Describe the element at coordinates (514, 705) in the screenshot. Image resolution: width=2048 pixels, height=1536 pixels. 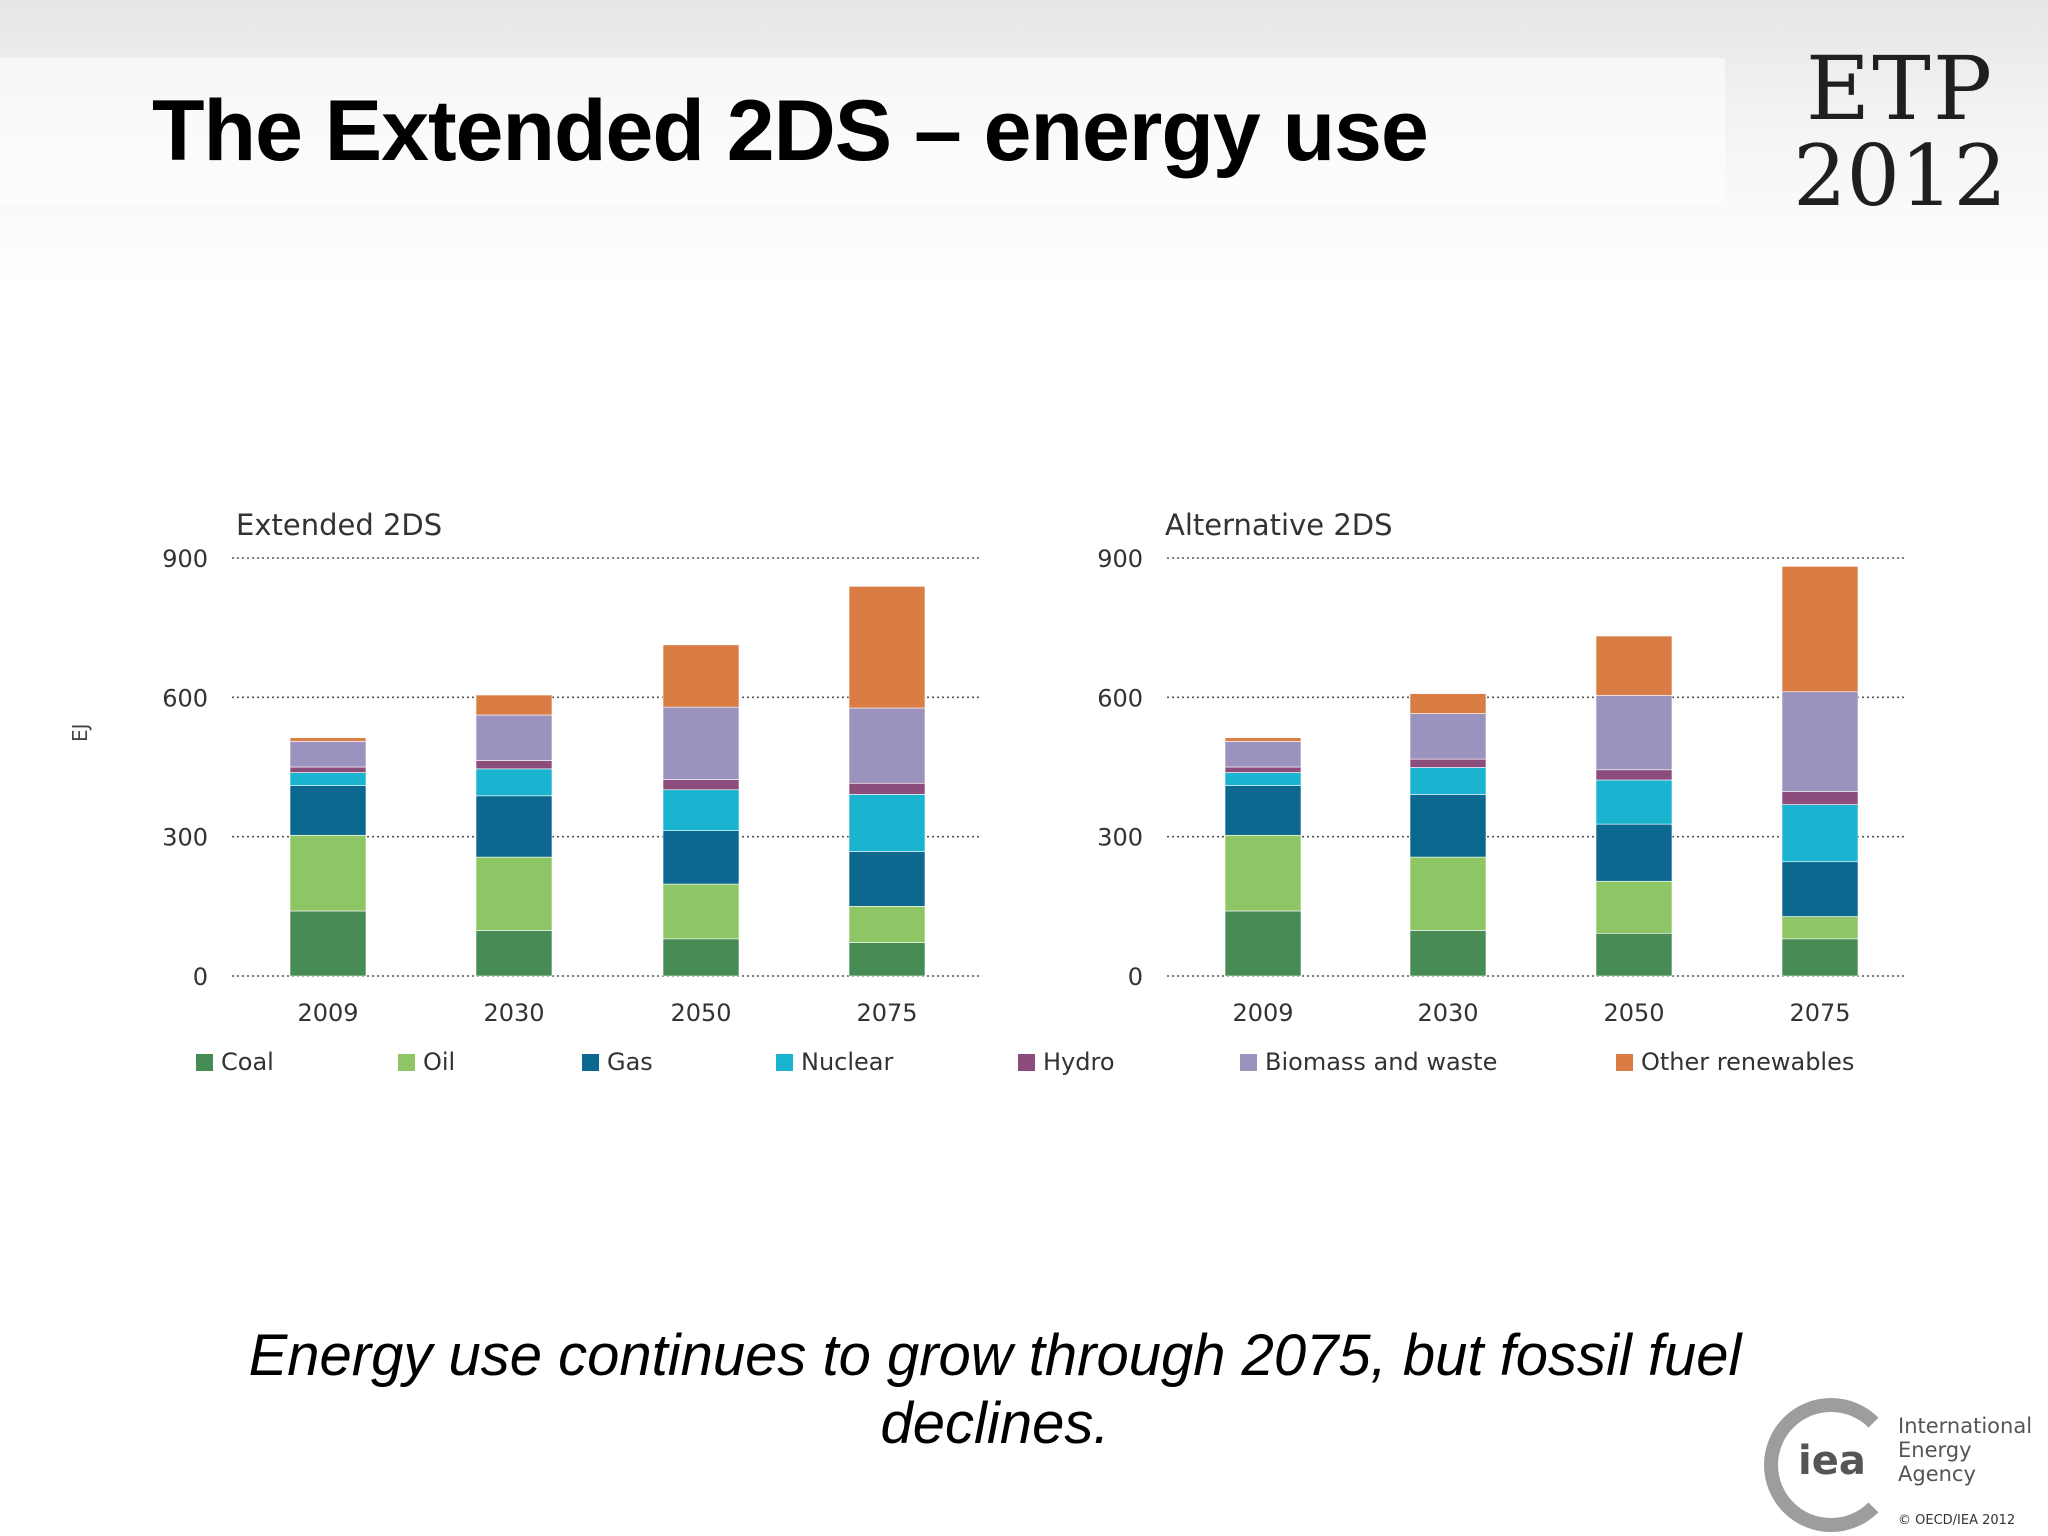
I see `bar-segment-other-renewables-2030` at that location.